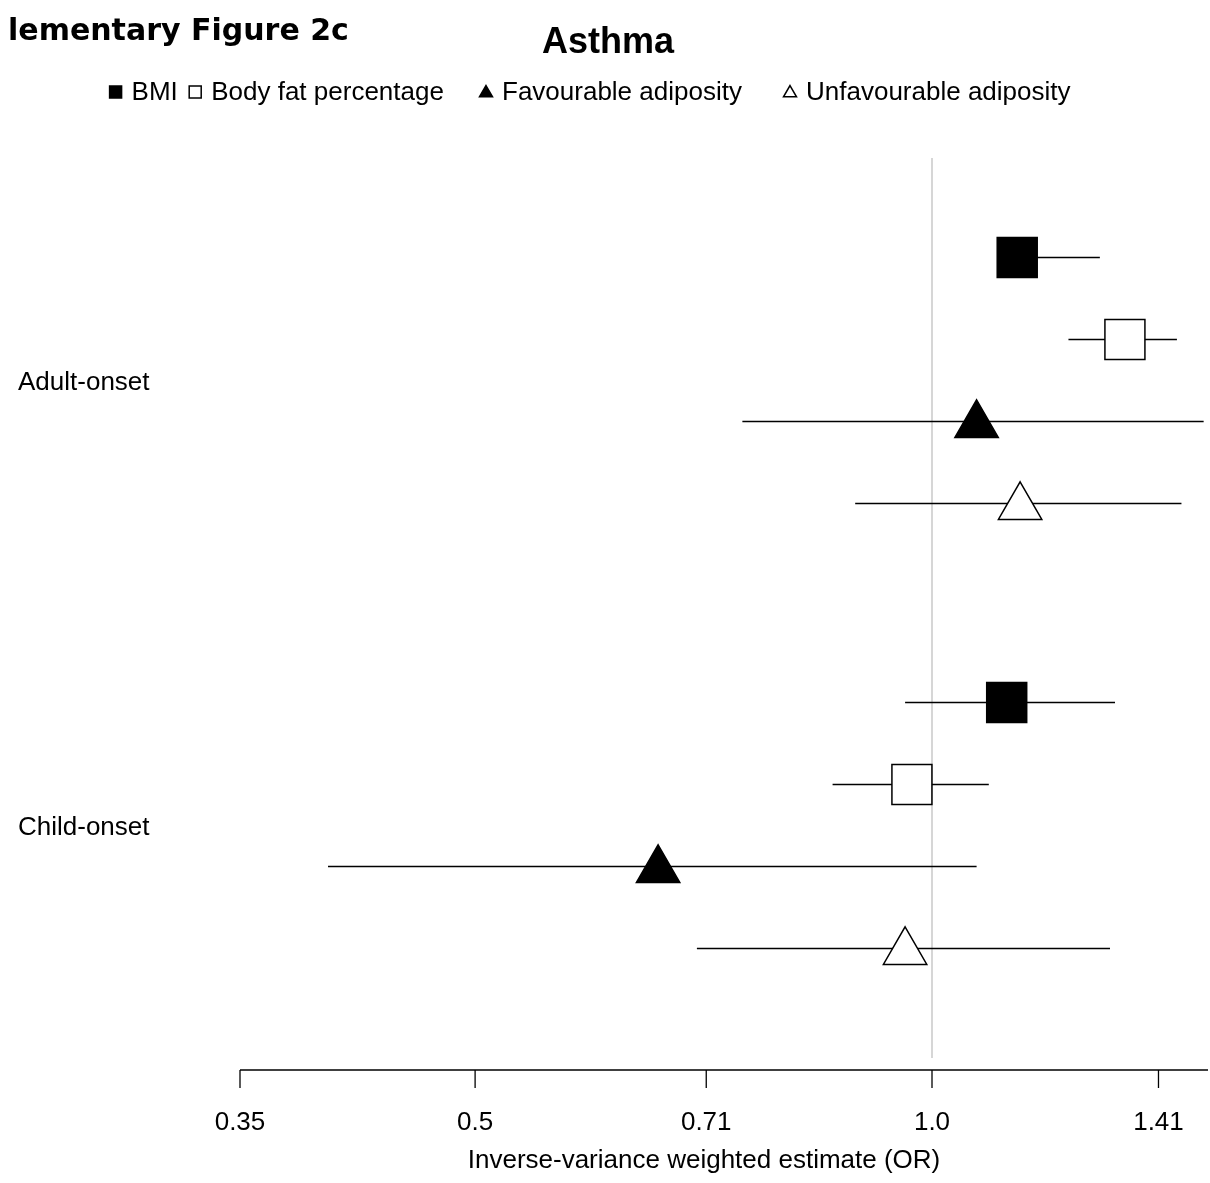  I want to click on chart-title: Asthma, so click(608, 40).